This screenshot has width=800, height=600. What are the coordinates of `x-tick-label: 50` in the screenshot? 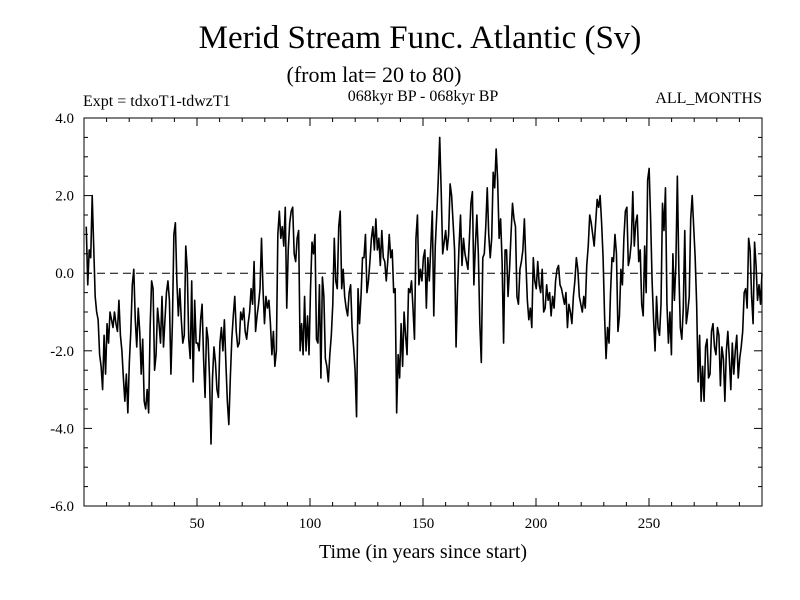 It's located at (197, 524).